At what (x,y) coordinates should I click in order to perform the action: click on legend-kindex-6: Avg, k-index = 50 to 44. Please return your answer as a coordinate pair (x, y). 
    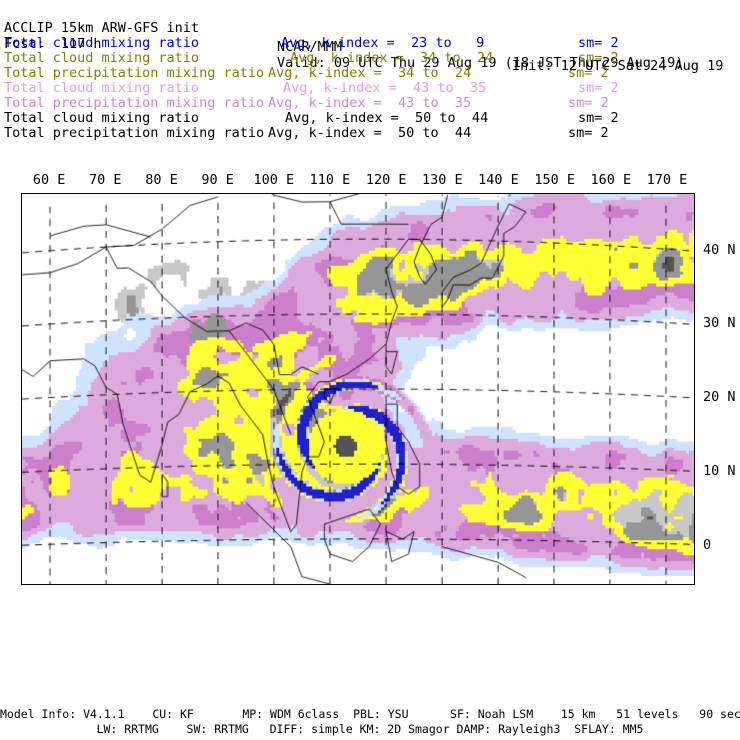
    Looking at the image, I should click on (370, 133).